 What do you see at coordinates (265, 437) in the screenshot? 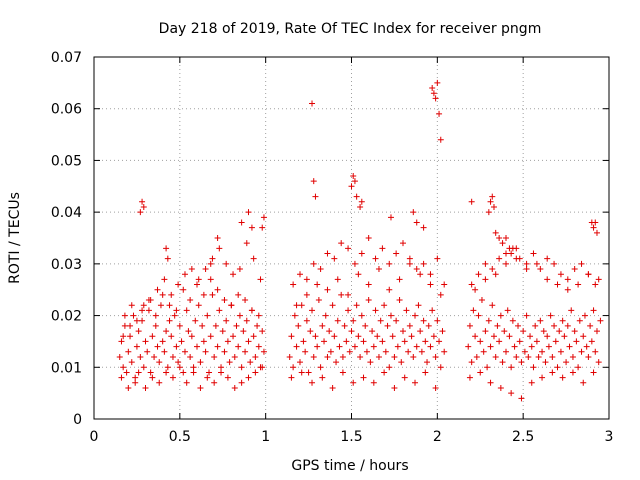
I see `x-tick-label: 1` at bounding box center [265, 437].